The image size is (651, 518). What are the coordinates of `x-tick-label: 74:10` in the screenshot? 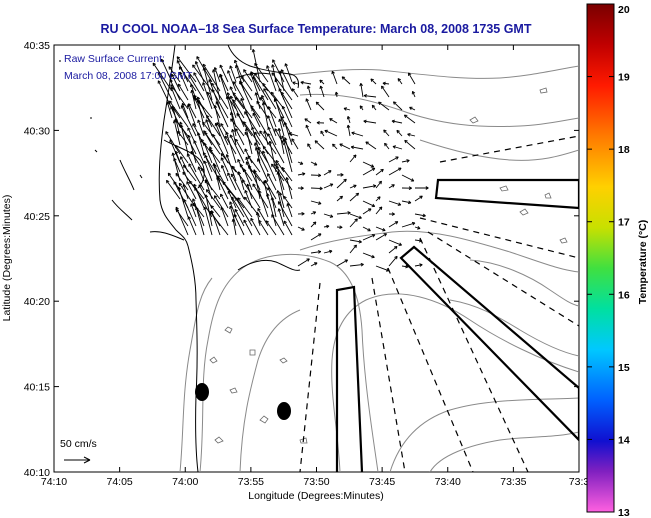 It's located at (54, 482).